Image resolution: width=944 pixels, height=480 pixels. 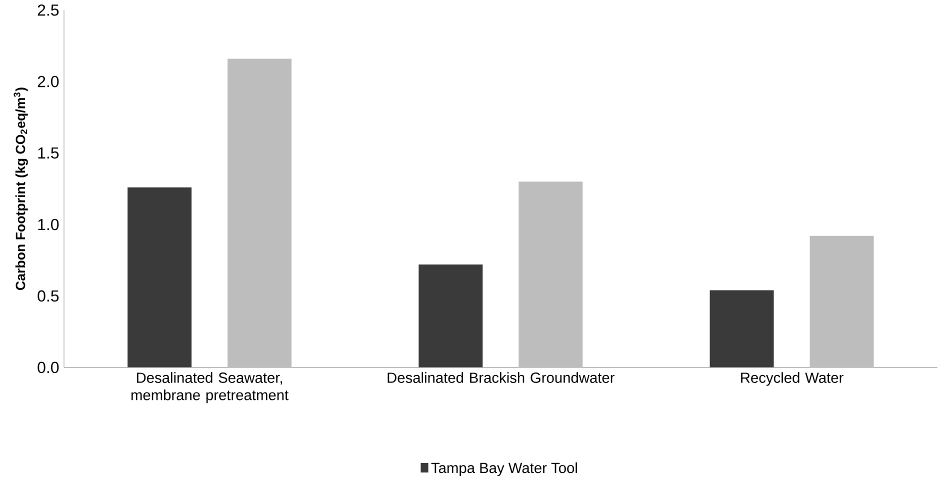 What do you see at coordinates (792, 379) in the screenshot?
I see `x-tick-label: Recycled Water` at bounding box center [792, 379].